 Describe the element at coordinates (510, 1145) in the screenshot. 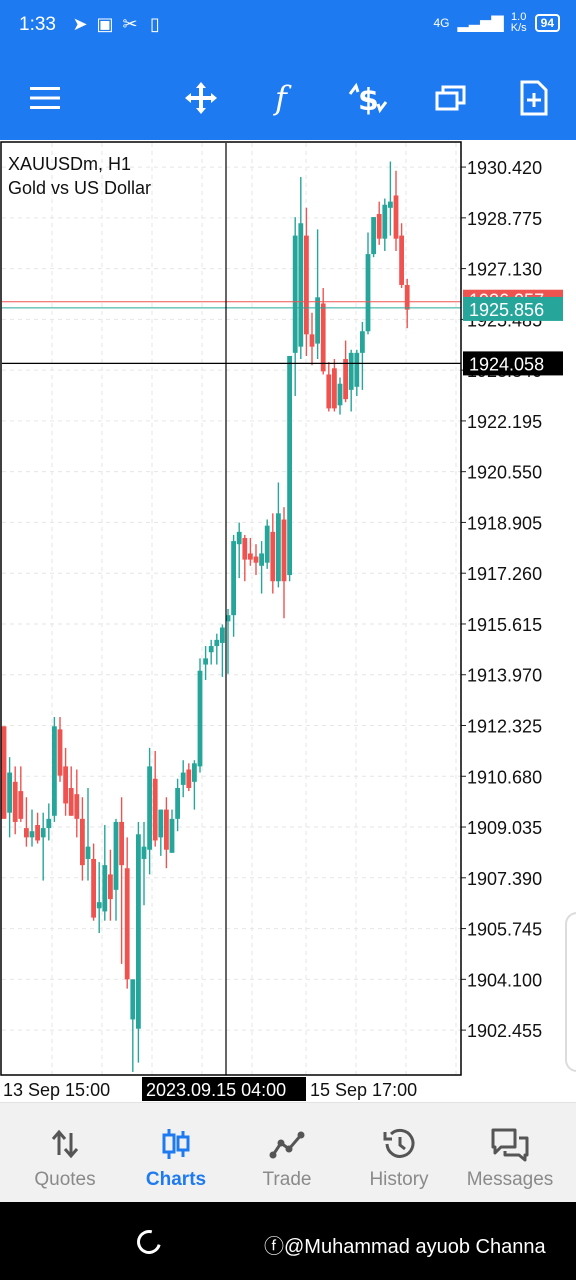

I see `messages-bubbles-icon` at that location.